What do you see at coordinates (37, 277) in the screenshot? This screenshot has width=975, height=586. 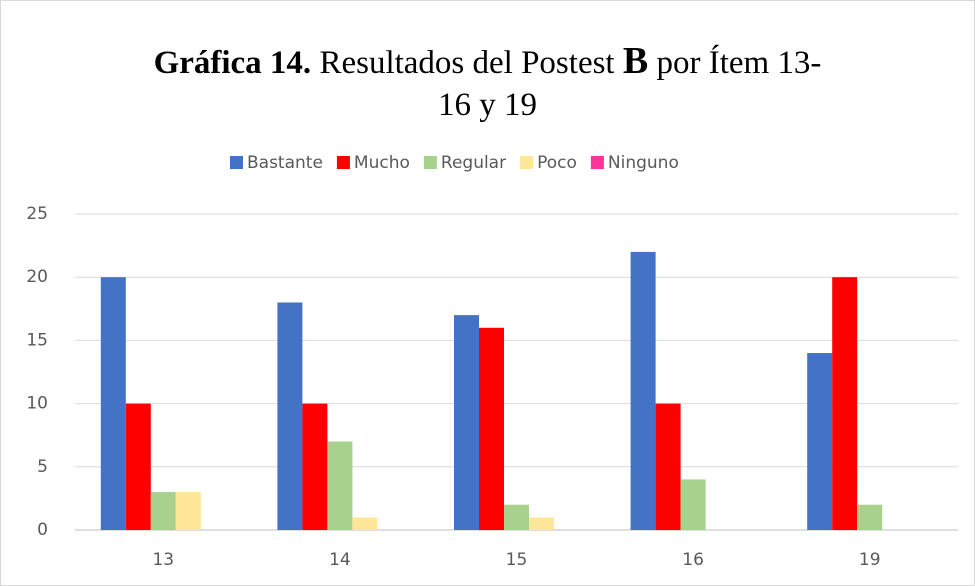 I see `y-tick-label: 20` at bounding box center [37, 277].